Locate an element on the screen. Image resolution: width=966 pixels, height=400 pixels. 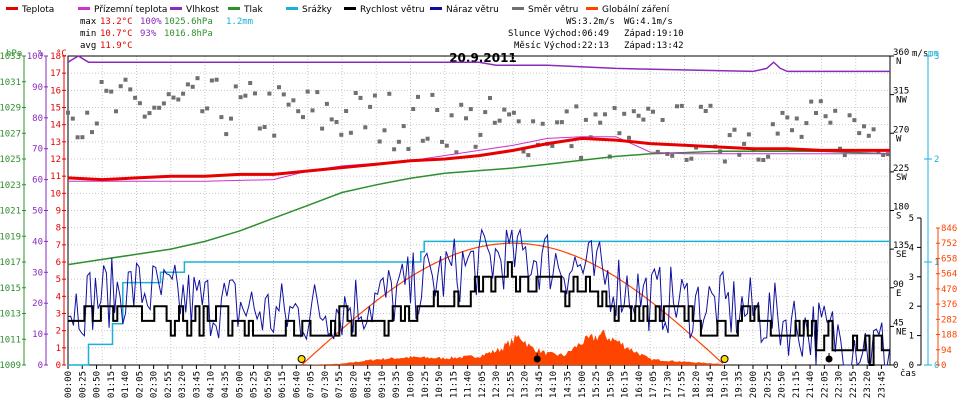
x-axis-label: 20:00 is located at coordinates (754, 384).